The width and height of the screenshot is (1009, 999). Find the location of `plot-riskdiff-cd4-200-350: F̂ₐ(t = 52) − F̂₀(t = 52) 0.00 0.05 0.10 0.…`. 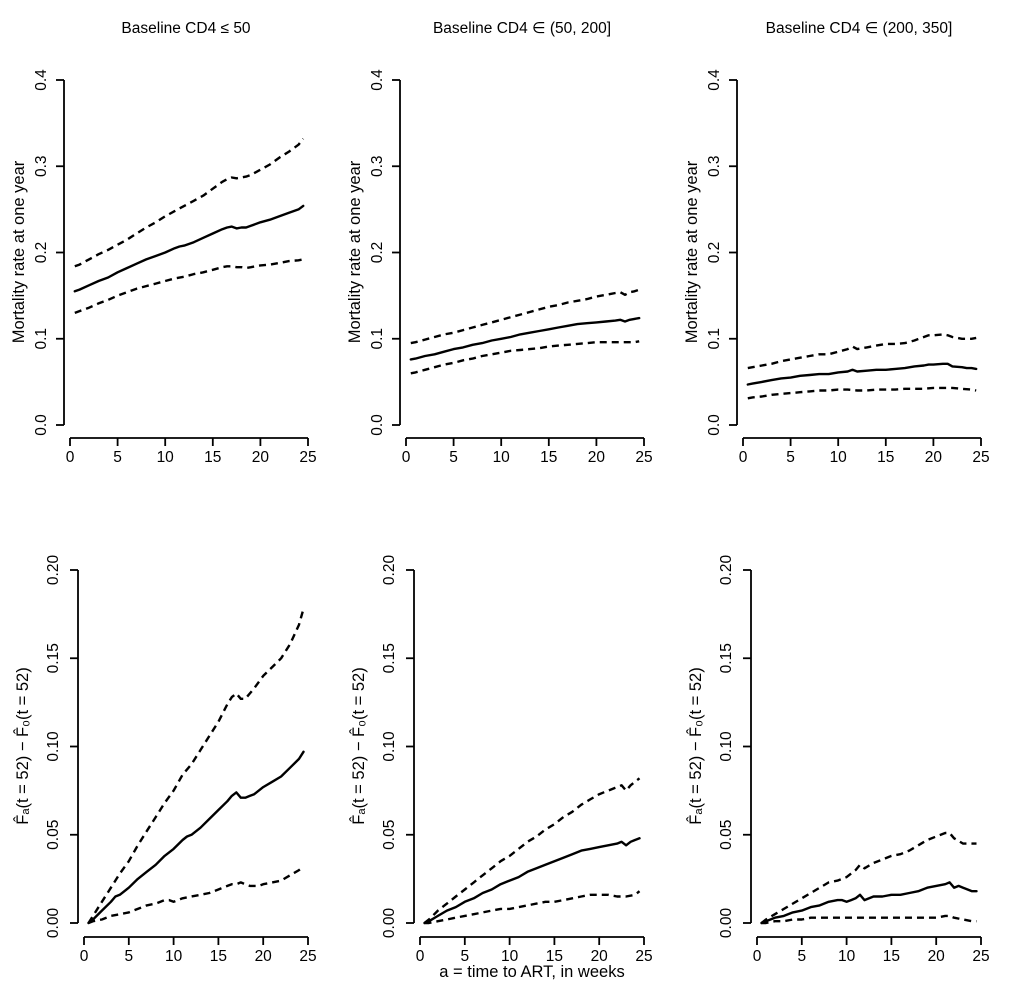

plot-riskdiff-cd4-200-350: F̂ₐ(t = 52) − F̂₀(t = 52) 0.00 0.05 0.10 0.… is located at coordinates (837, 760).